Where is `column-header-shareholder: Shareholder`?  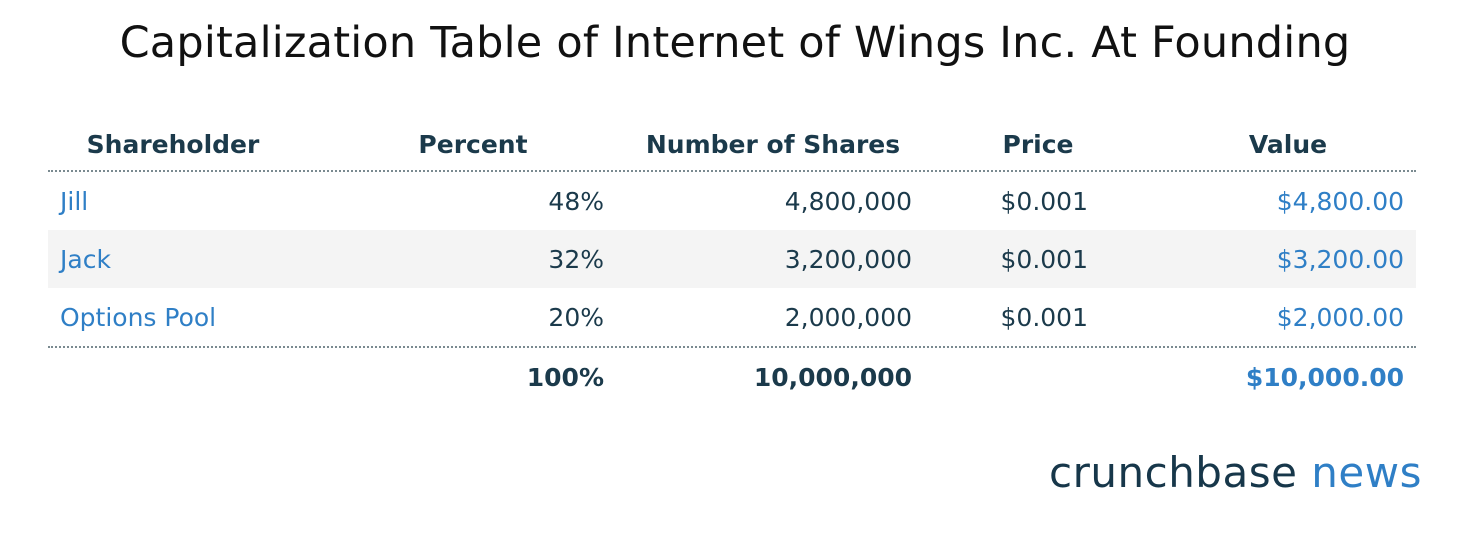 column-header-shareholder: Shareholder is located at coordinates (173, 144).